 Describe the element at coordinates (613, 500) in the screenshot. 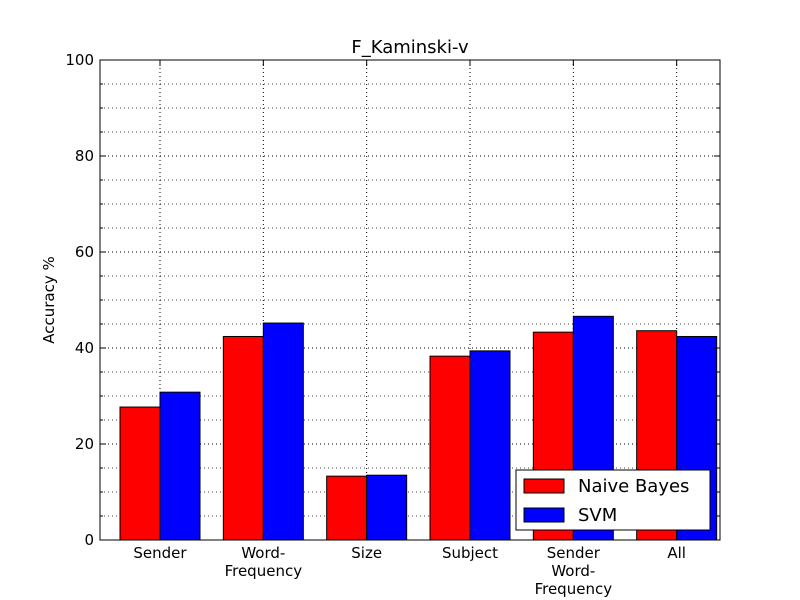

I see `legend: Naive Bayes SVM` at that location.